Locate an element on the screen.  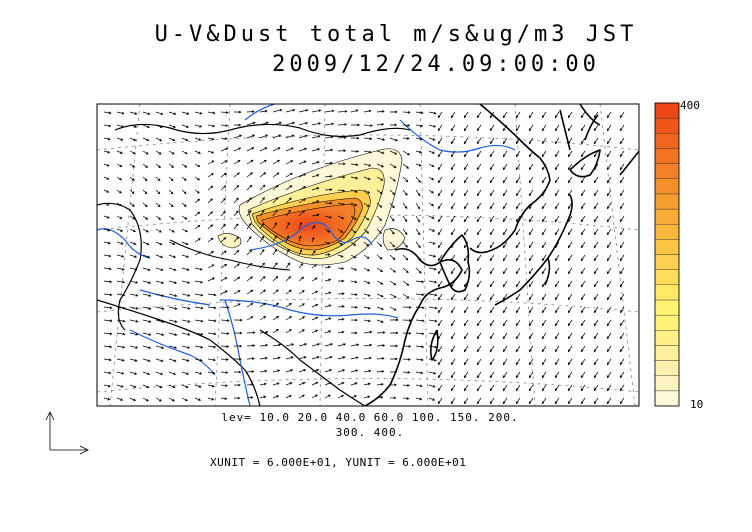
mongolia-border is located at coordinates (262, 130).